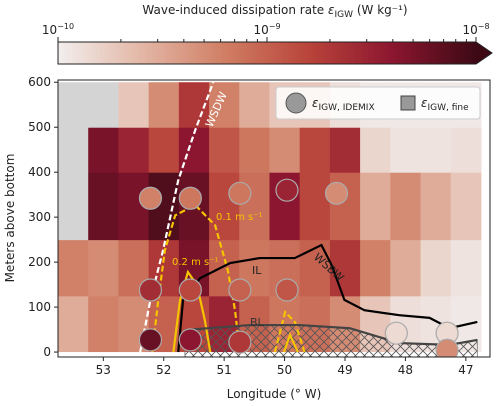 The image size is (500, 406). I want to click on legend: εIGW, IDEMIX εIGW, fine, so click(378, 103).